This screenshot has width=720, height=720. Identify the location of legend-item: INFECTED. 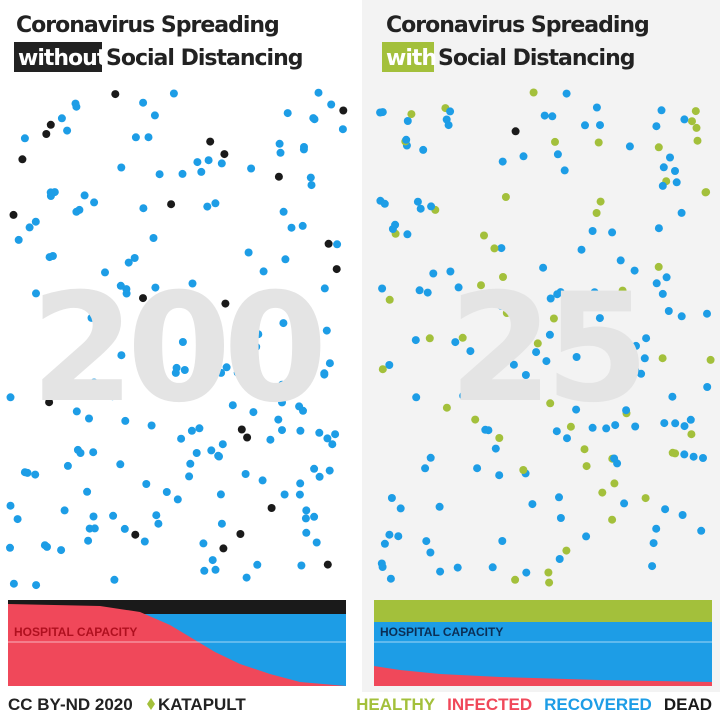
(489, 704).